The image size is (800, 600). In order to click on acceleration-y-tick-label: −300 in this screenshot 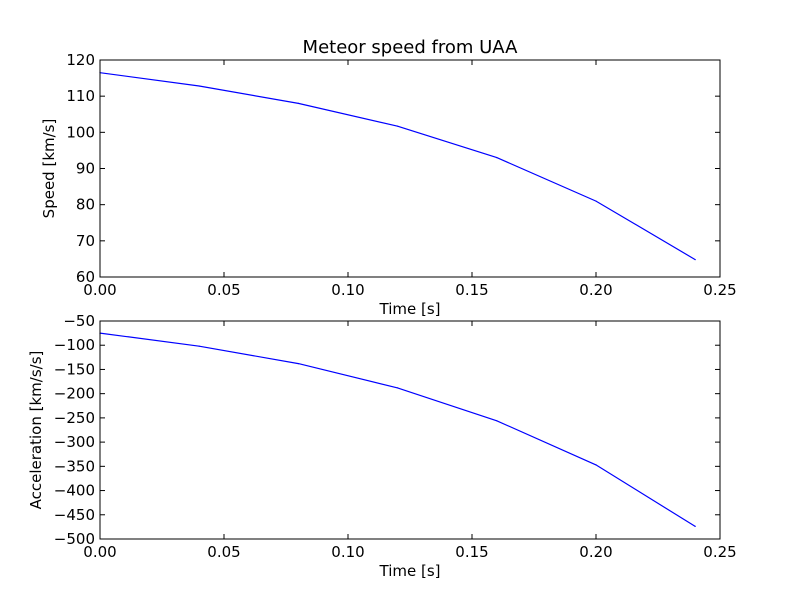, I will do `click(74, 442)`.